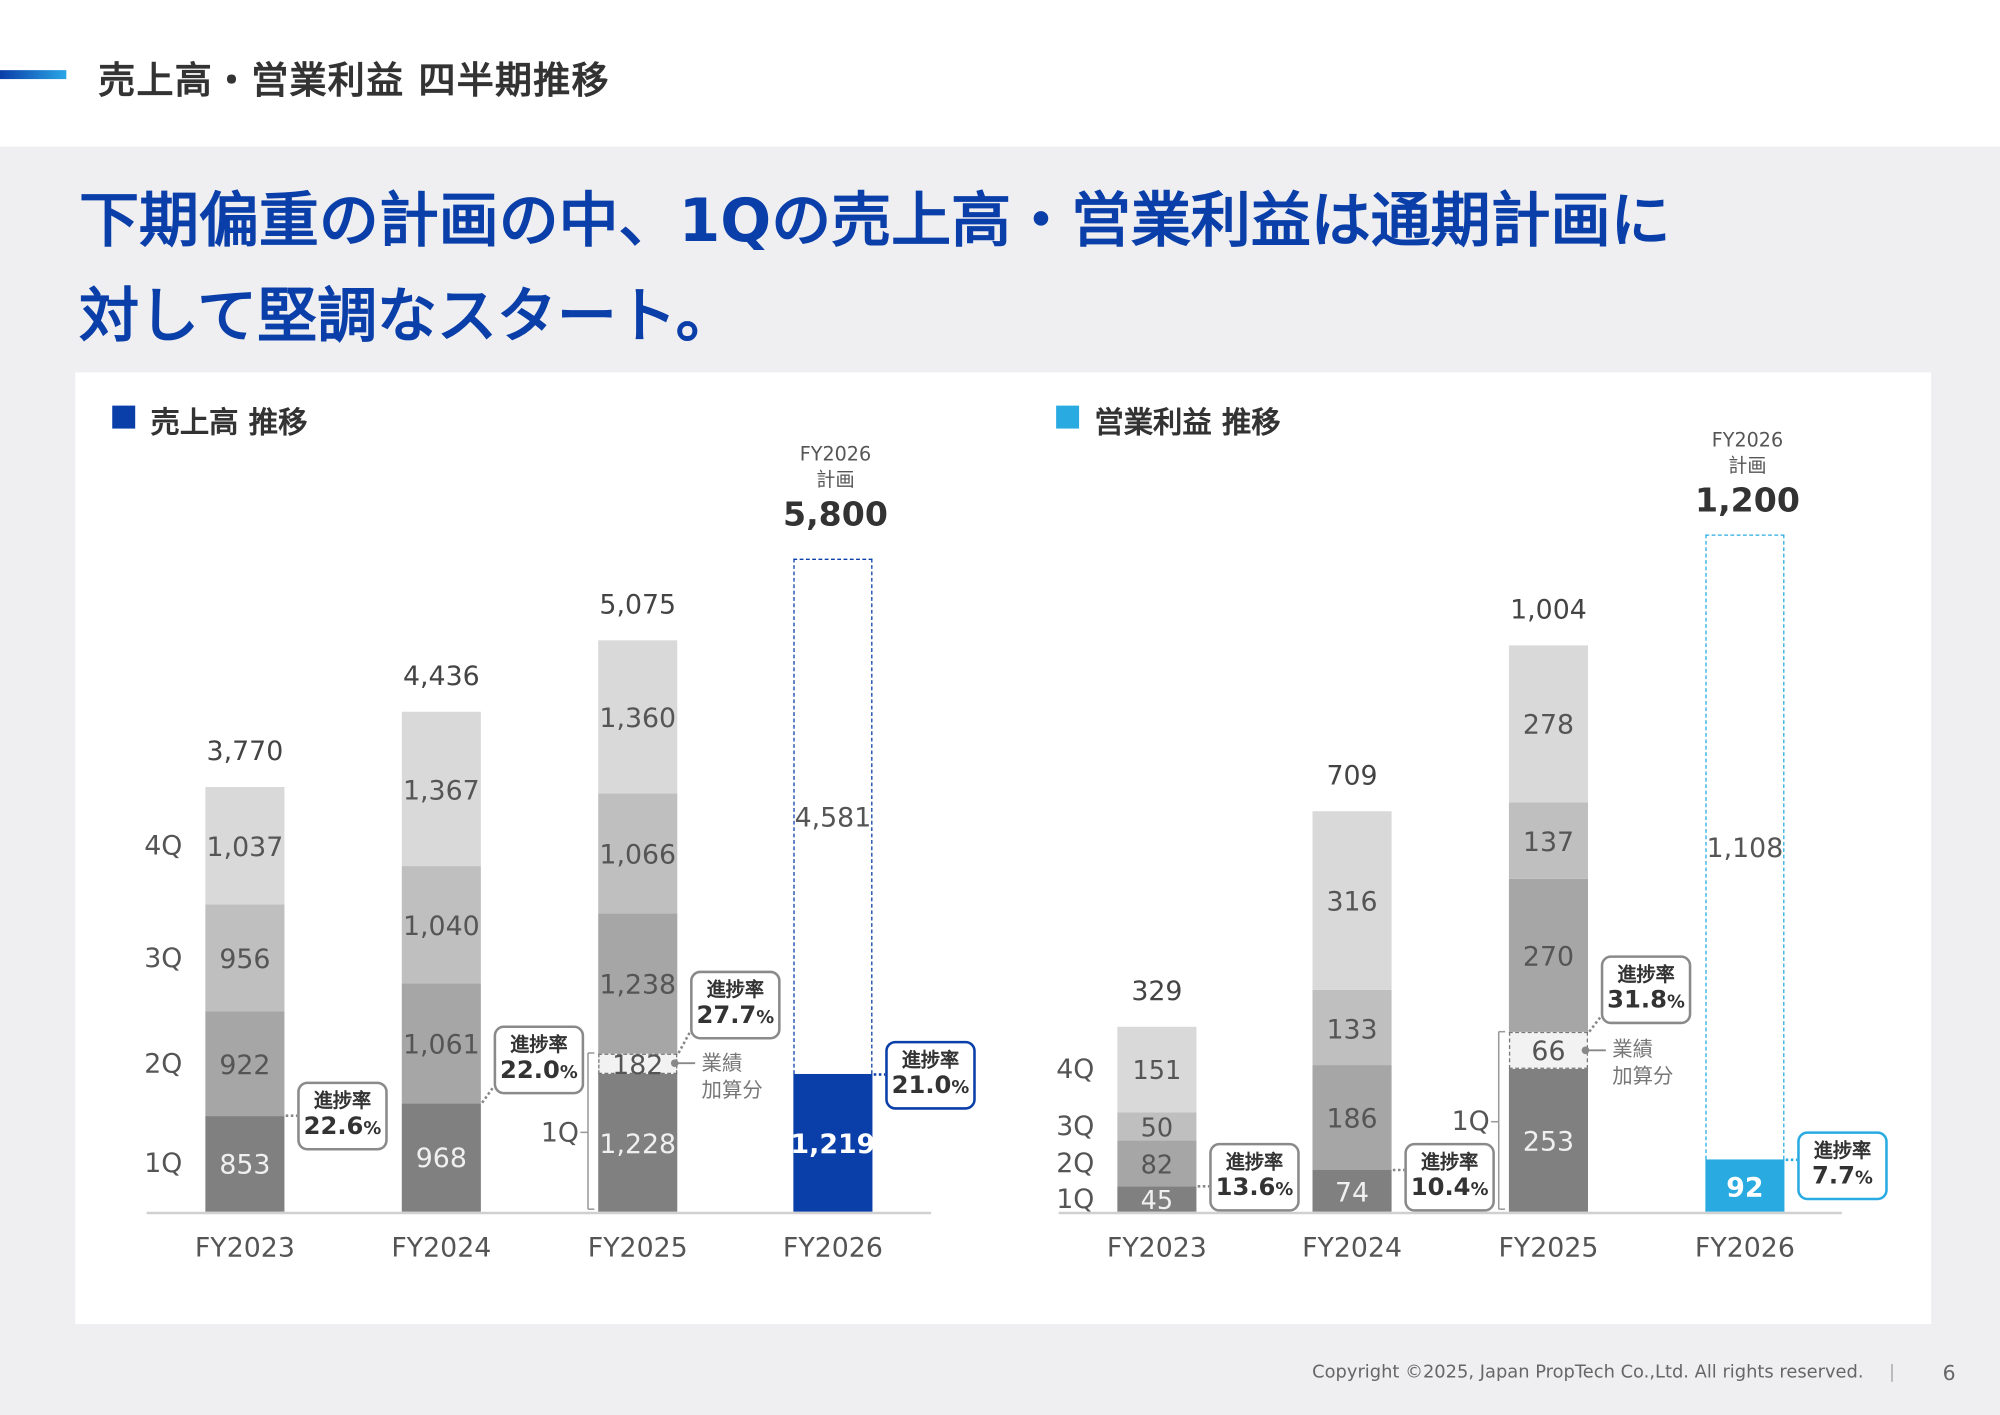 The width and height of the screenshot is (2000, 1415). I want to click on sales-value-label: 853, so click(245, 1165).